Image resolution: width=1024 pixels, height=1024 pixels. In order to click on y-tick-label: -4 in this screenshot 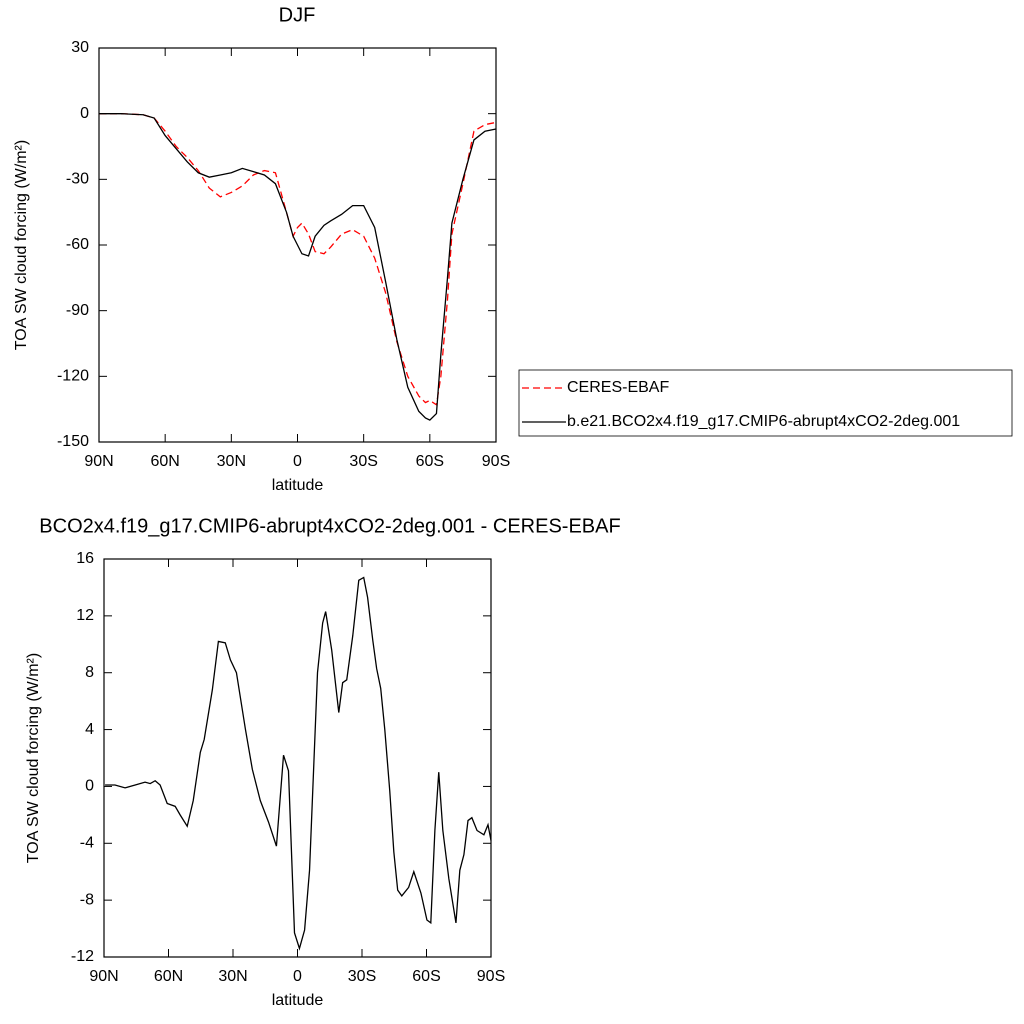, I will do `click(87, 843)`.